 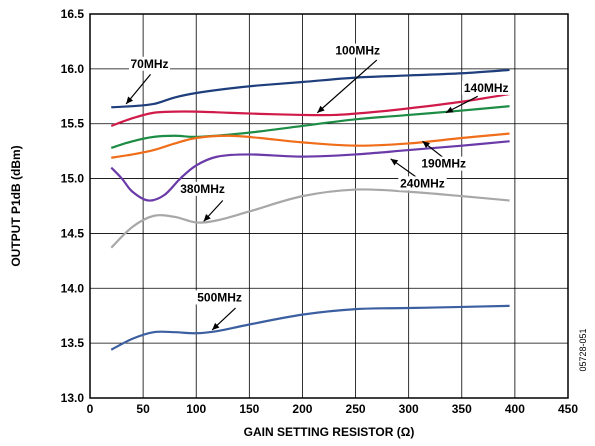 I want to click on series-label-bg-190mhz, so click(x=443, y=163).